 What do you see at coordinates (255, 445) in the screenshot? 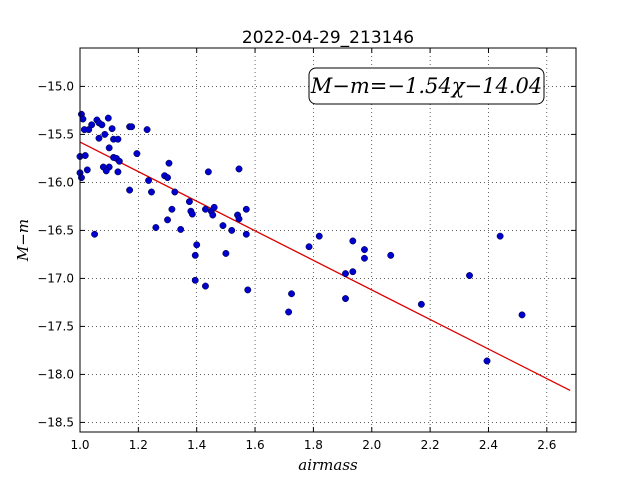
I see `x-tick-label: 1.6` at bounding box center [255, 445].